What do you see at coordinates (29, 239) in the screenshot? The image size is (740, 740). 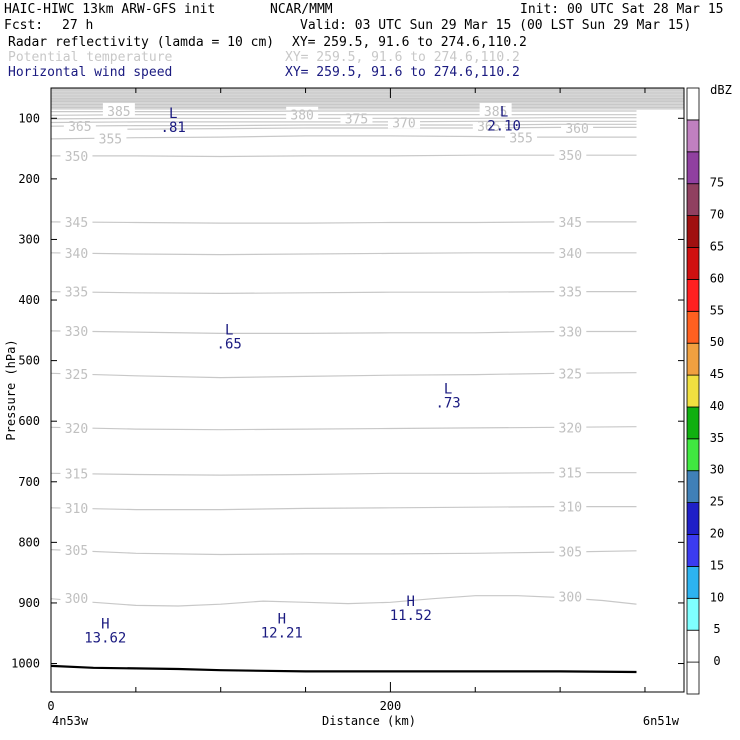 I see `y-tick-label: 300` at bounding box center [29, 239].